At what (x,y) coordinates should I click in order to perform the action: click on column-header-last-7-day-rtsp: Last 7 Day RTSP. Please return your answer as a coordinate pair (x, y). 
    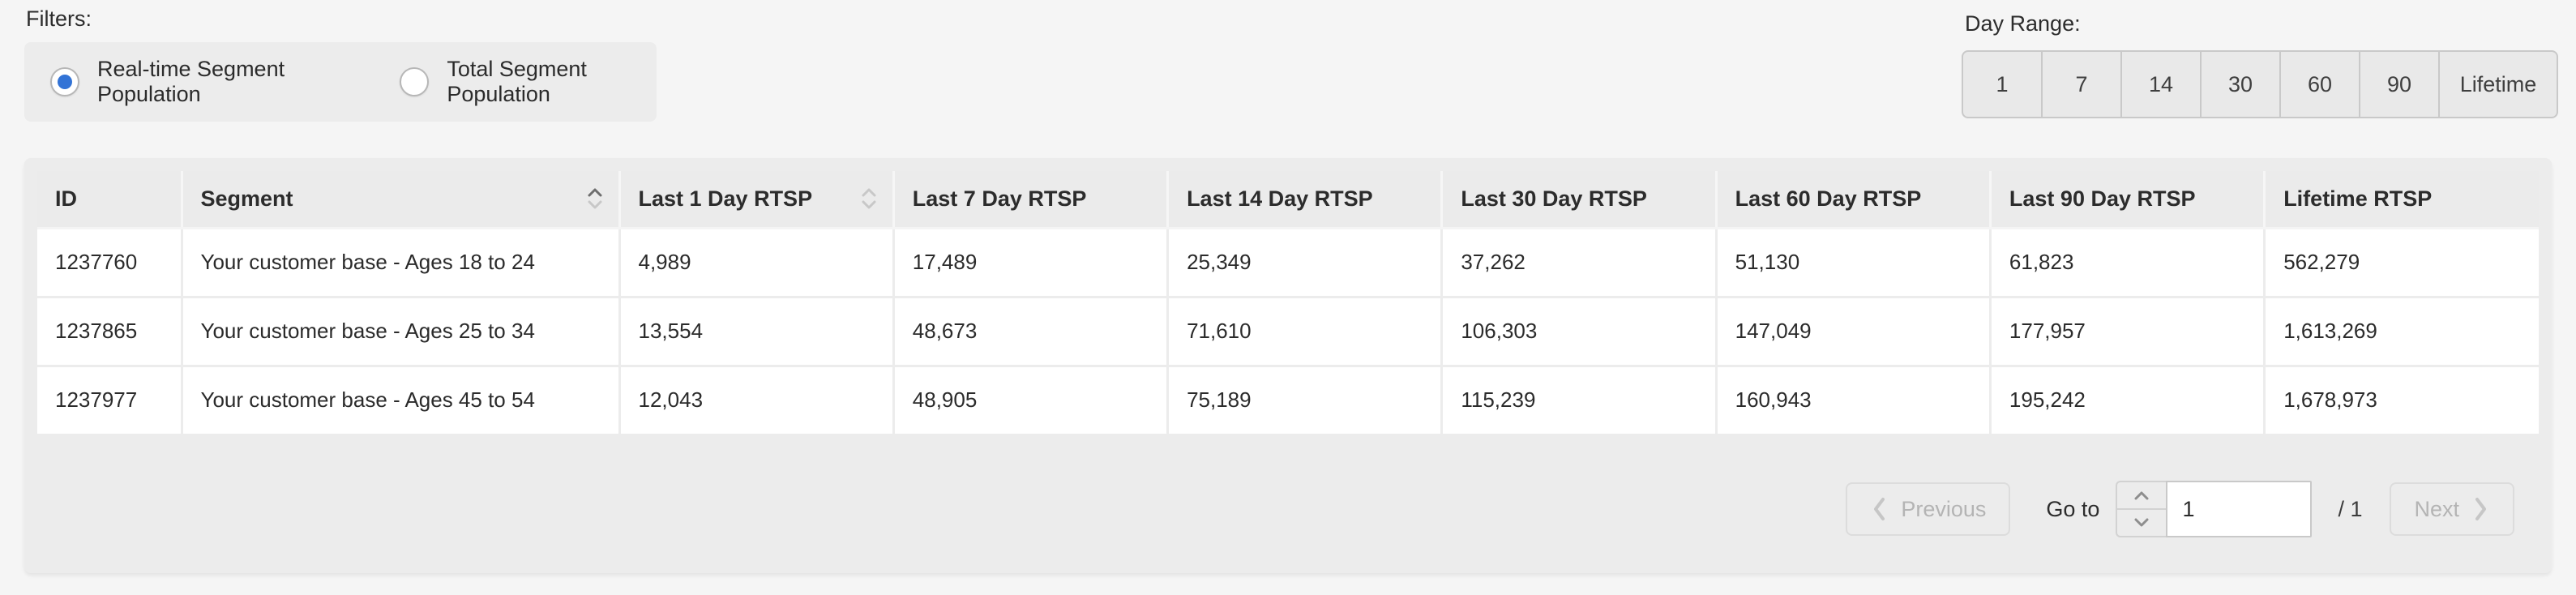
    Looking at the image, I should click on (1031, 200).